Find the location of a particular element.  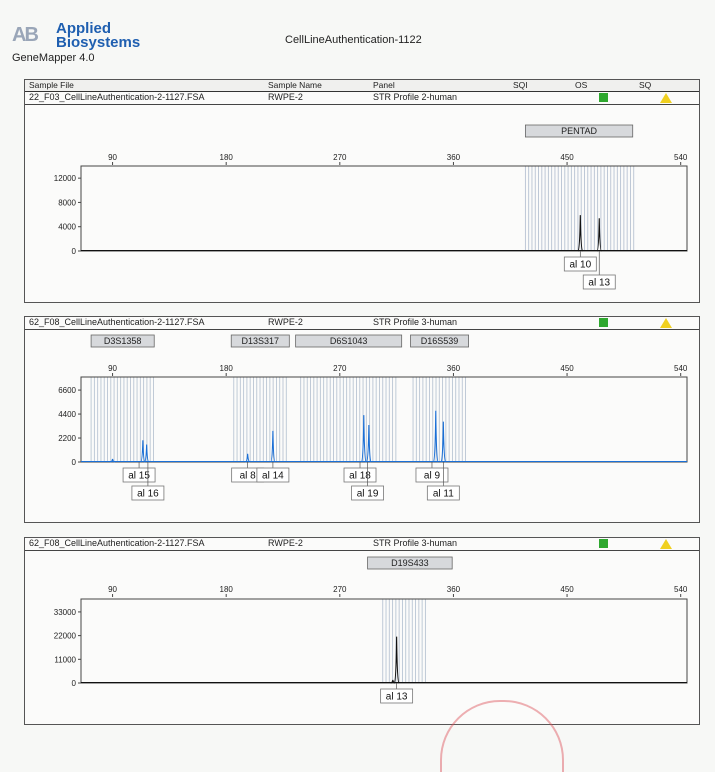

marker-label: D16S539 is located at coordinates (440, 341).